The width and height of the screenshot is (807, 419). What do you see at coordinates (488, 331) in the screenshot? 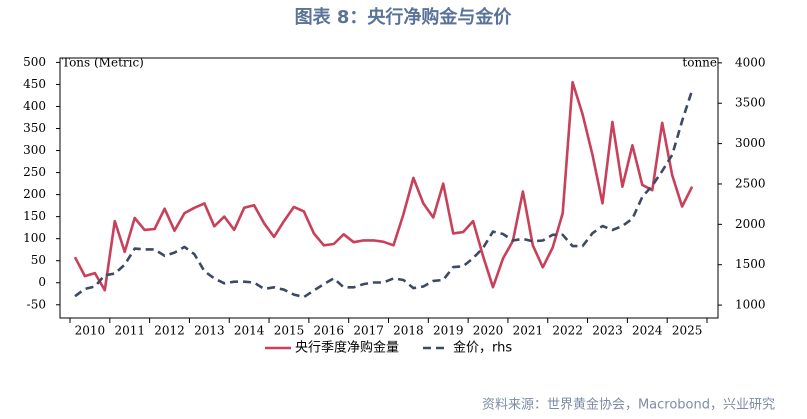
I see `x-tick-label: 2020` at bounding box center [488, 331].